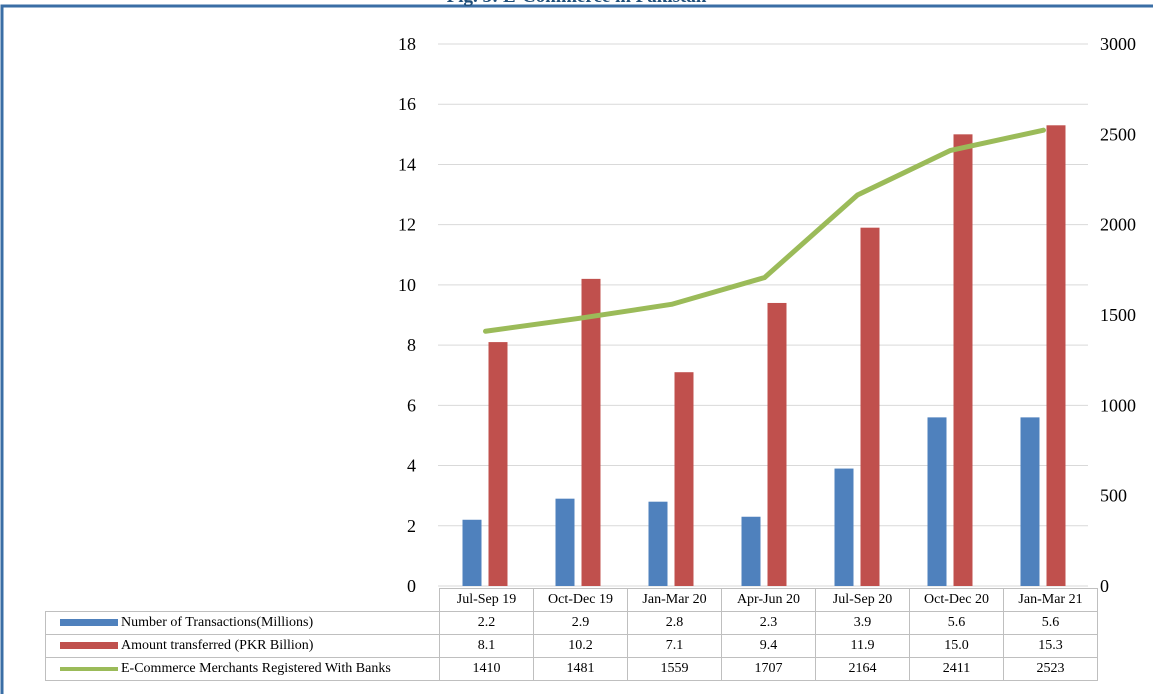 This screenshot has width=1153, height=694. Describe the element at coordinates (89, 646) in the screenshot. I see `legend-key-amount` at that location.